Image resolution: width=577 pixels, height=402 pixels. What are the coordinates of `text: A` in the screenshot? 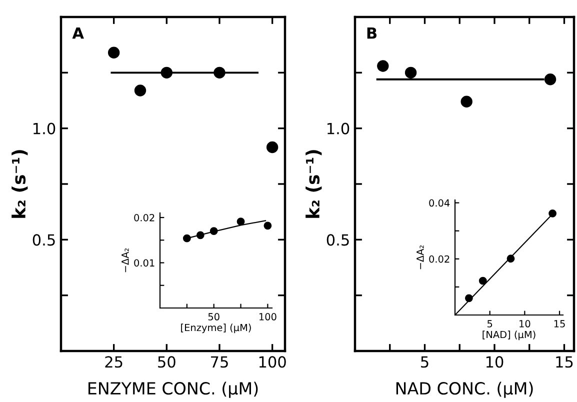 It's located at (78, 33).